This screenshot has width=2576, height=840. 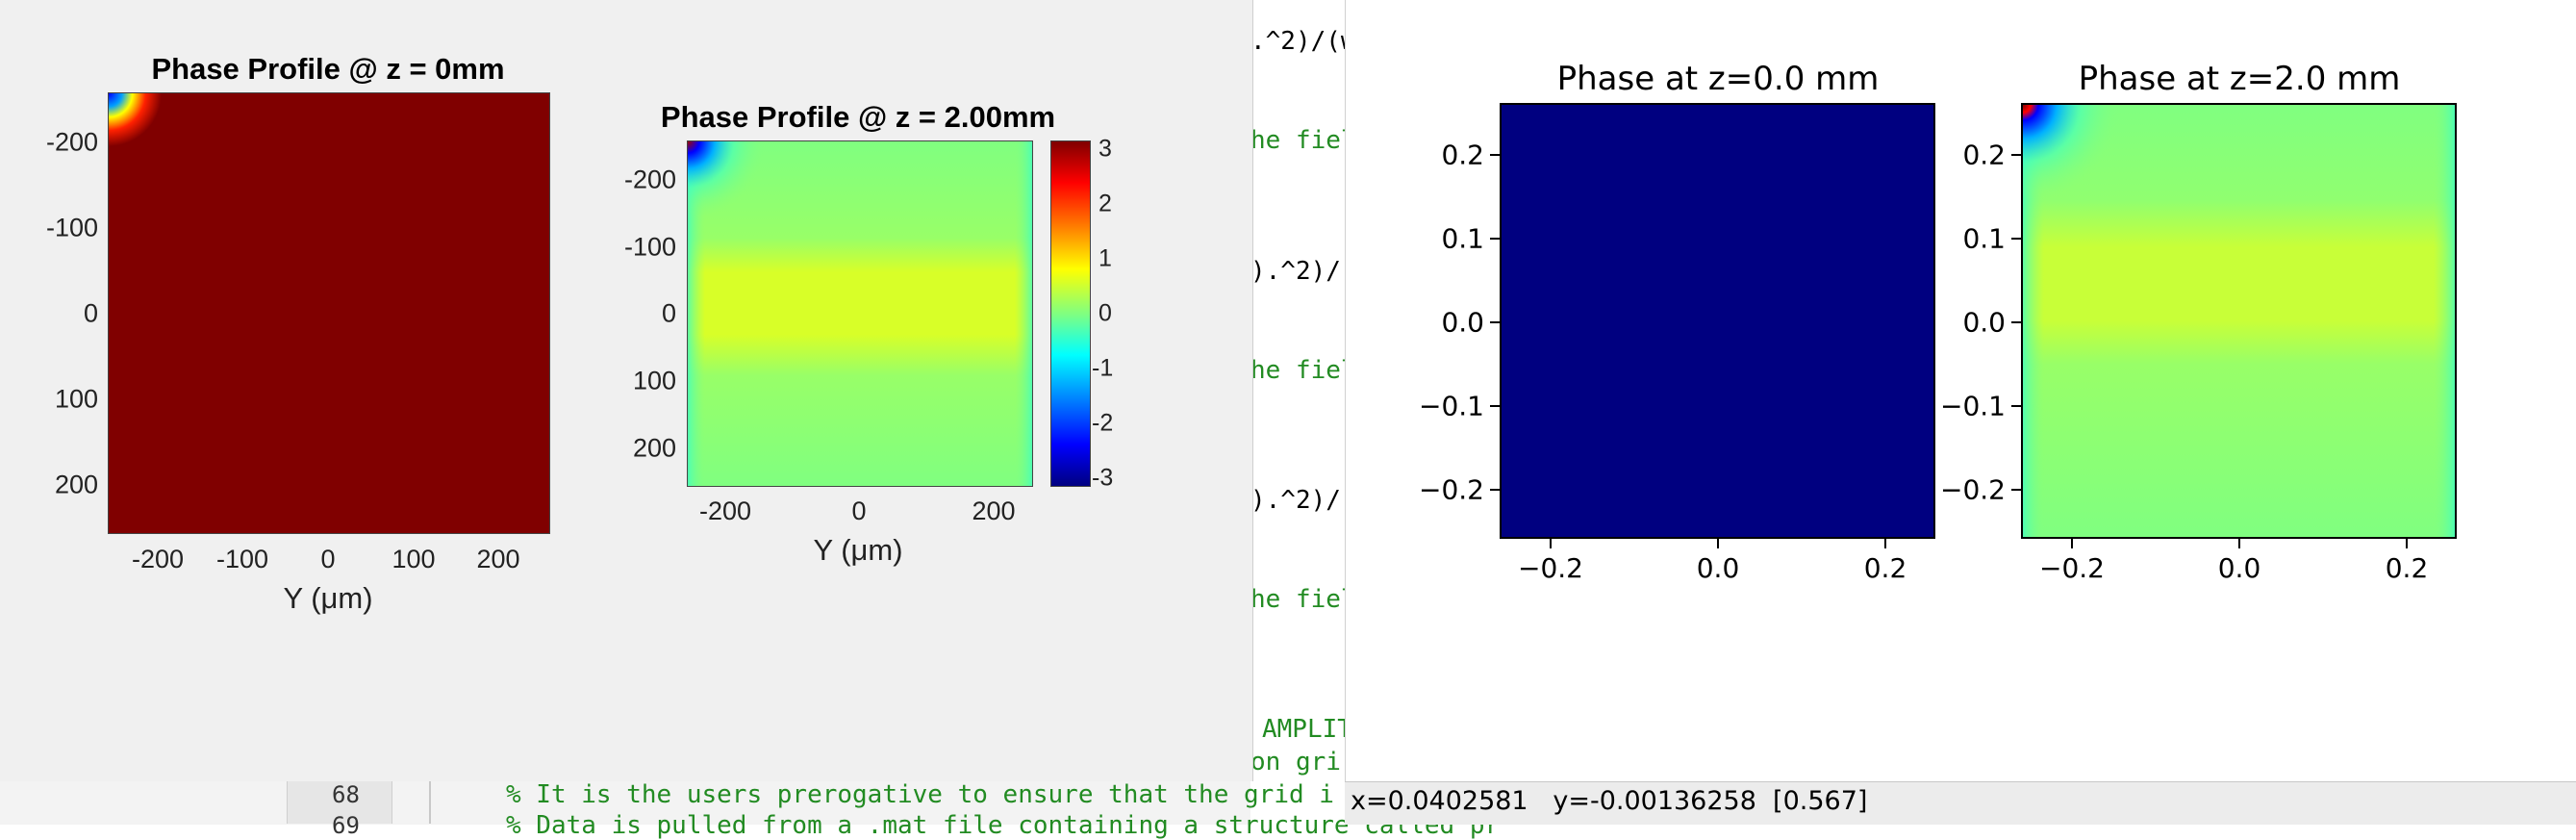 What do you see at coordinates (858, 117) in the screenshot?
I see `plot-title: Phase Profile @ z = 2.00mm` at bounding box center [858, 117].